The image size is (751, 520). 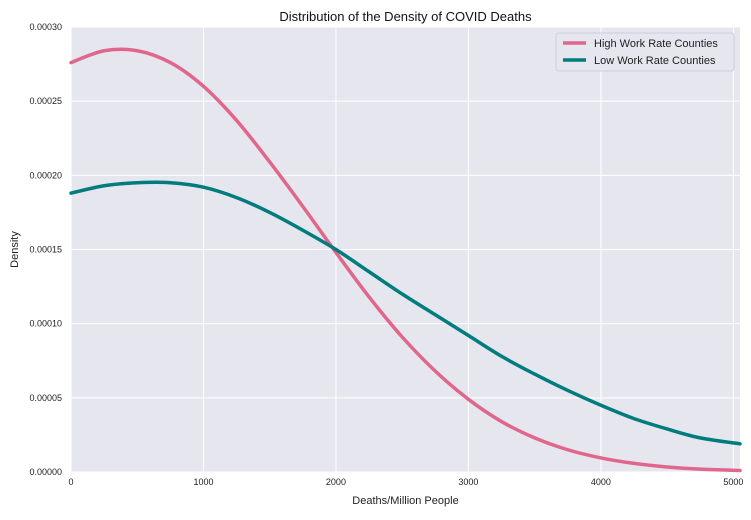 I want to click on y-tick-label: 0.00025, so click(x=45, y=101).